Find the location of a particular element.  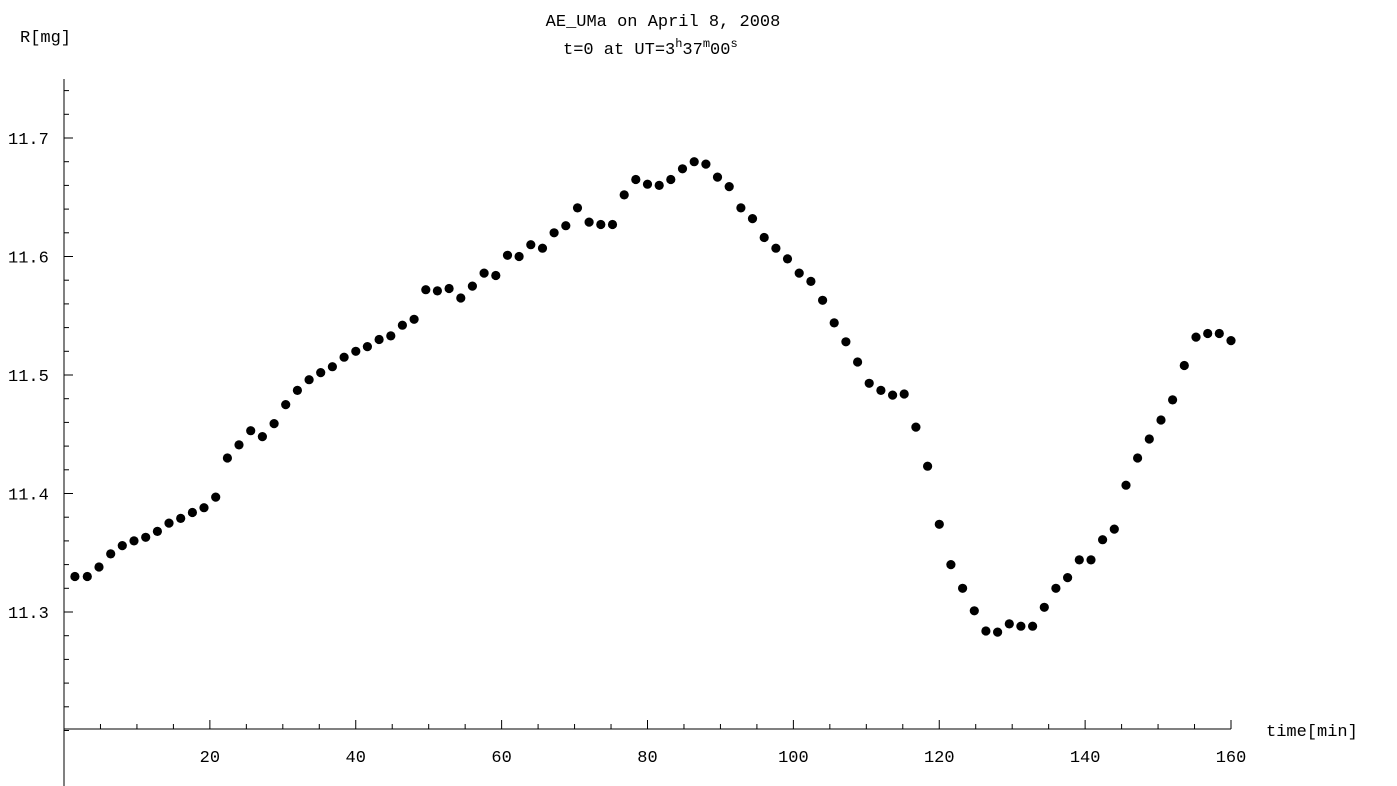

subtitle-min-sup: m is located at coordinates (706, 44).